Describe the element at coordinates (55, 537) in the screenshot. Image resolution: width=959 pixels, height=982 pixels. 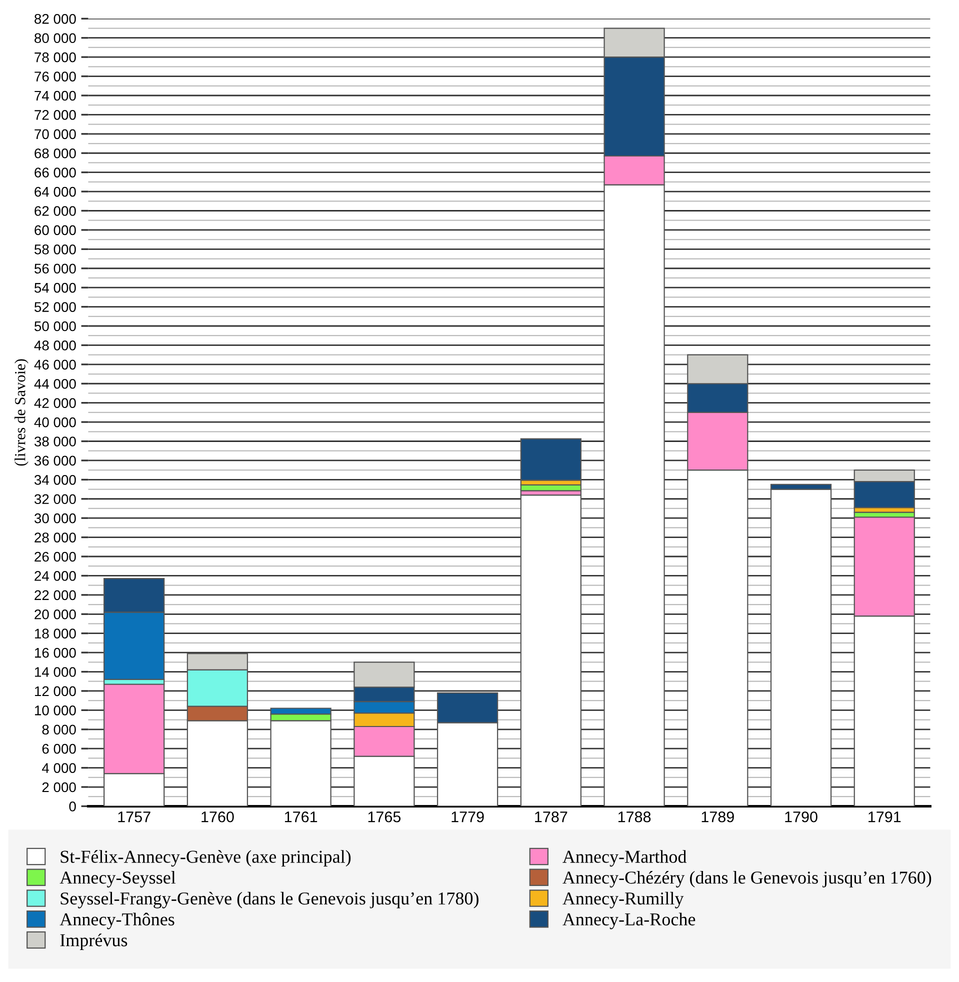
I see `y-tick-label: 28 000` at that location.